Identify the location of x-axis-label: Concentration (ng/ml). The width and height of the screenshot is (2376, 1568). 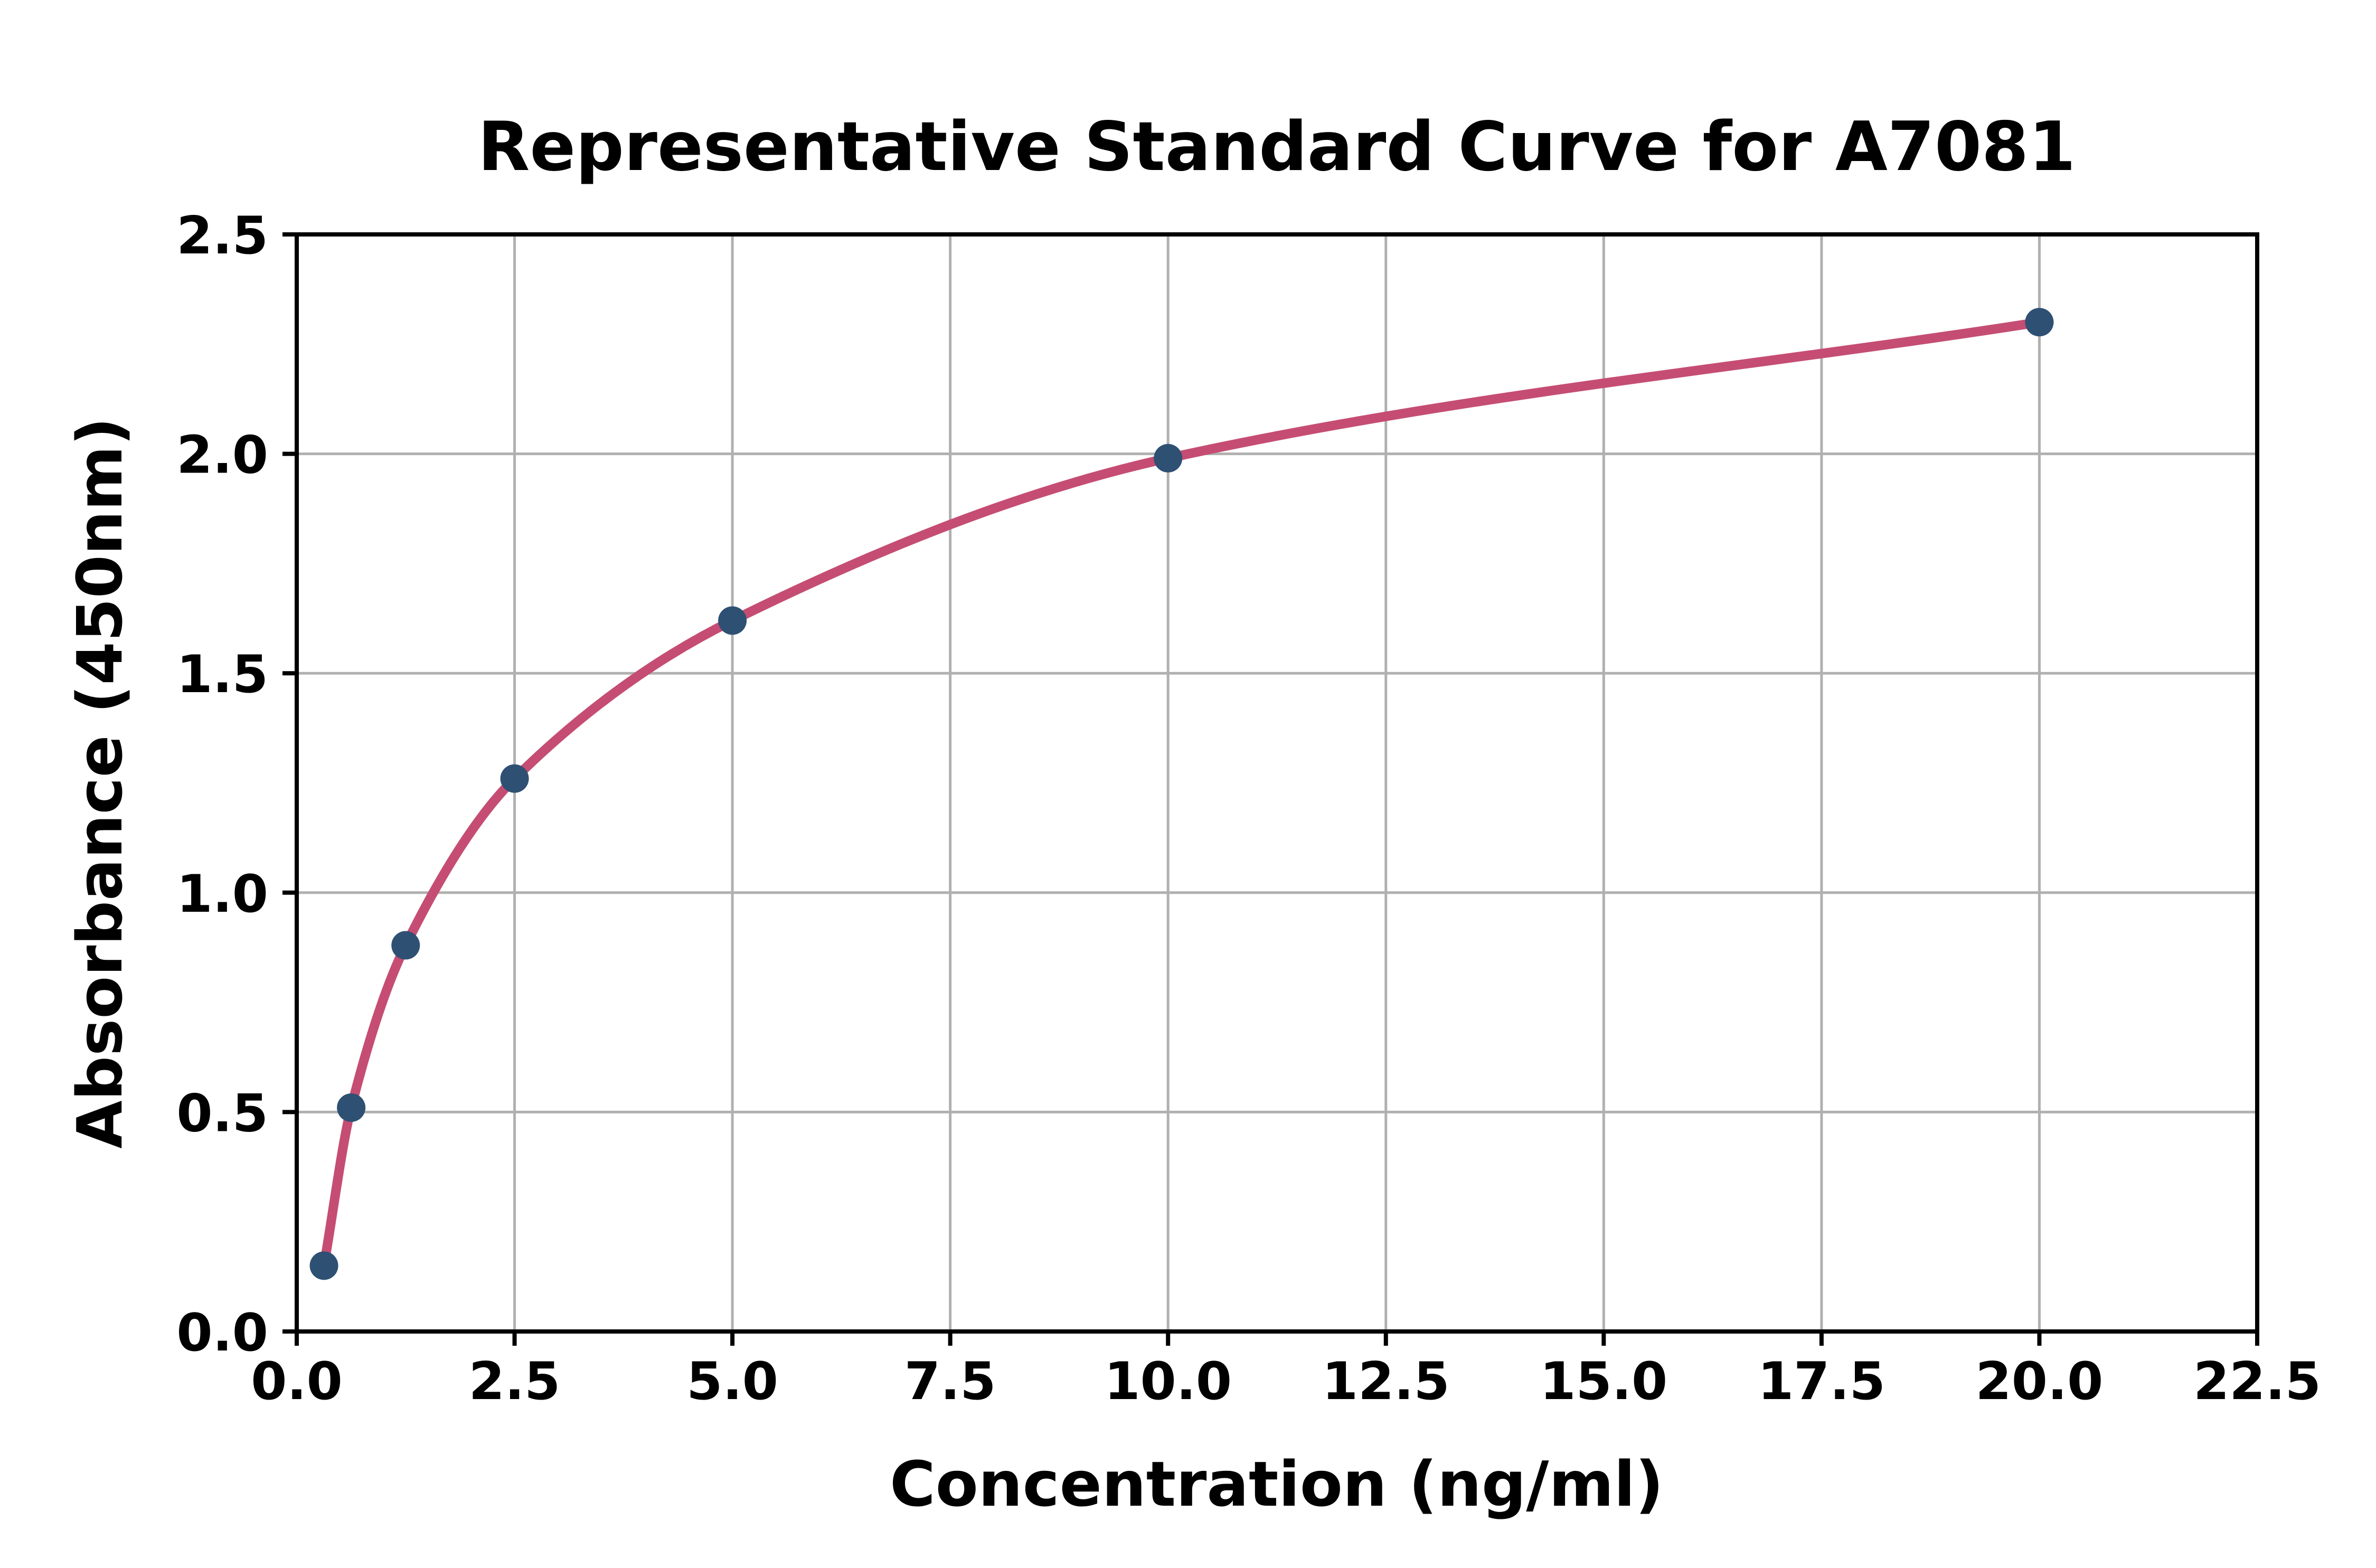
(1277, 1484).